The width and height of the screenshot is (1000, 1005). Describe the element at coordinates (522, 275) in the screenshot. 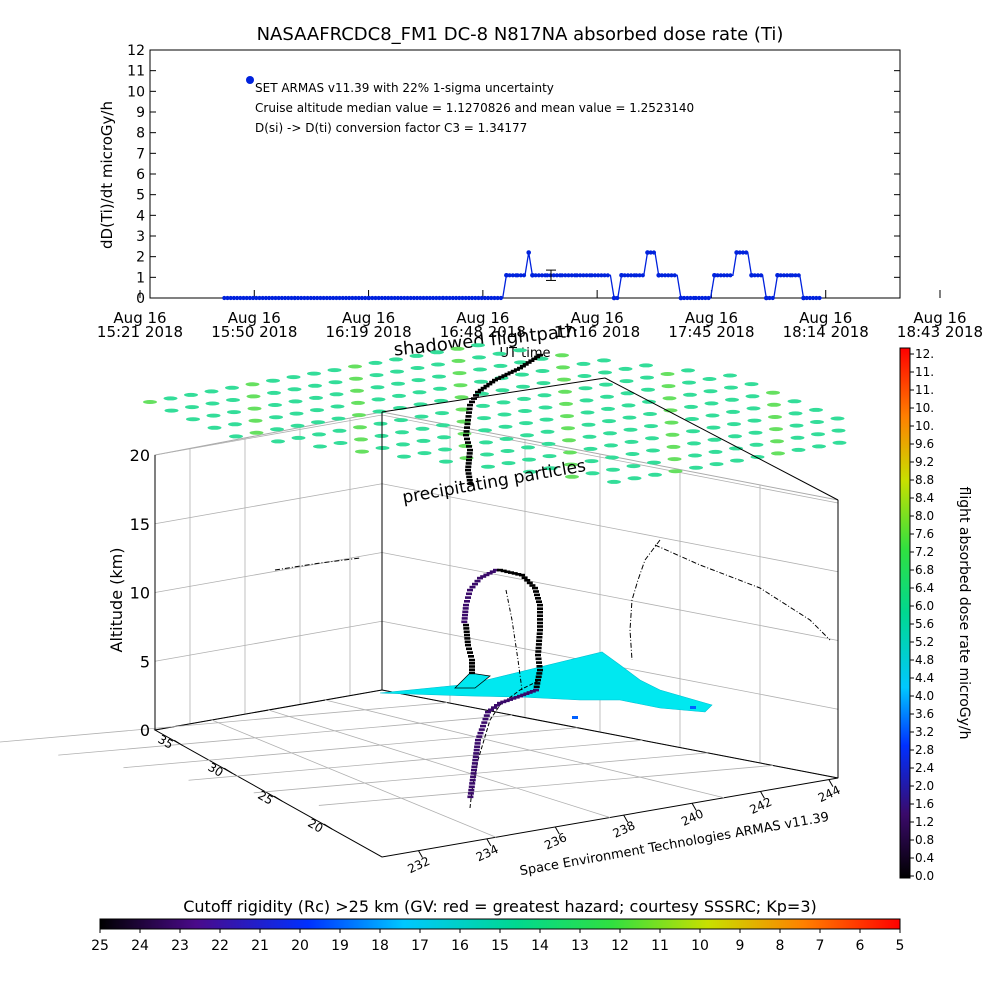

I see `dose-rate-series-points` at that location.